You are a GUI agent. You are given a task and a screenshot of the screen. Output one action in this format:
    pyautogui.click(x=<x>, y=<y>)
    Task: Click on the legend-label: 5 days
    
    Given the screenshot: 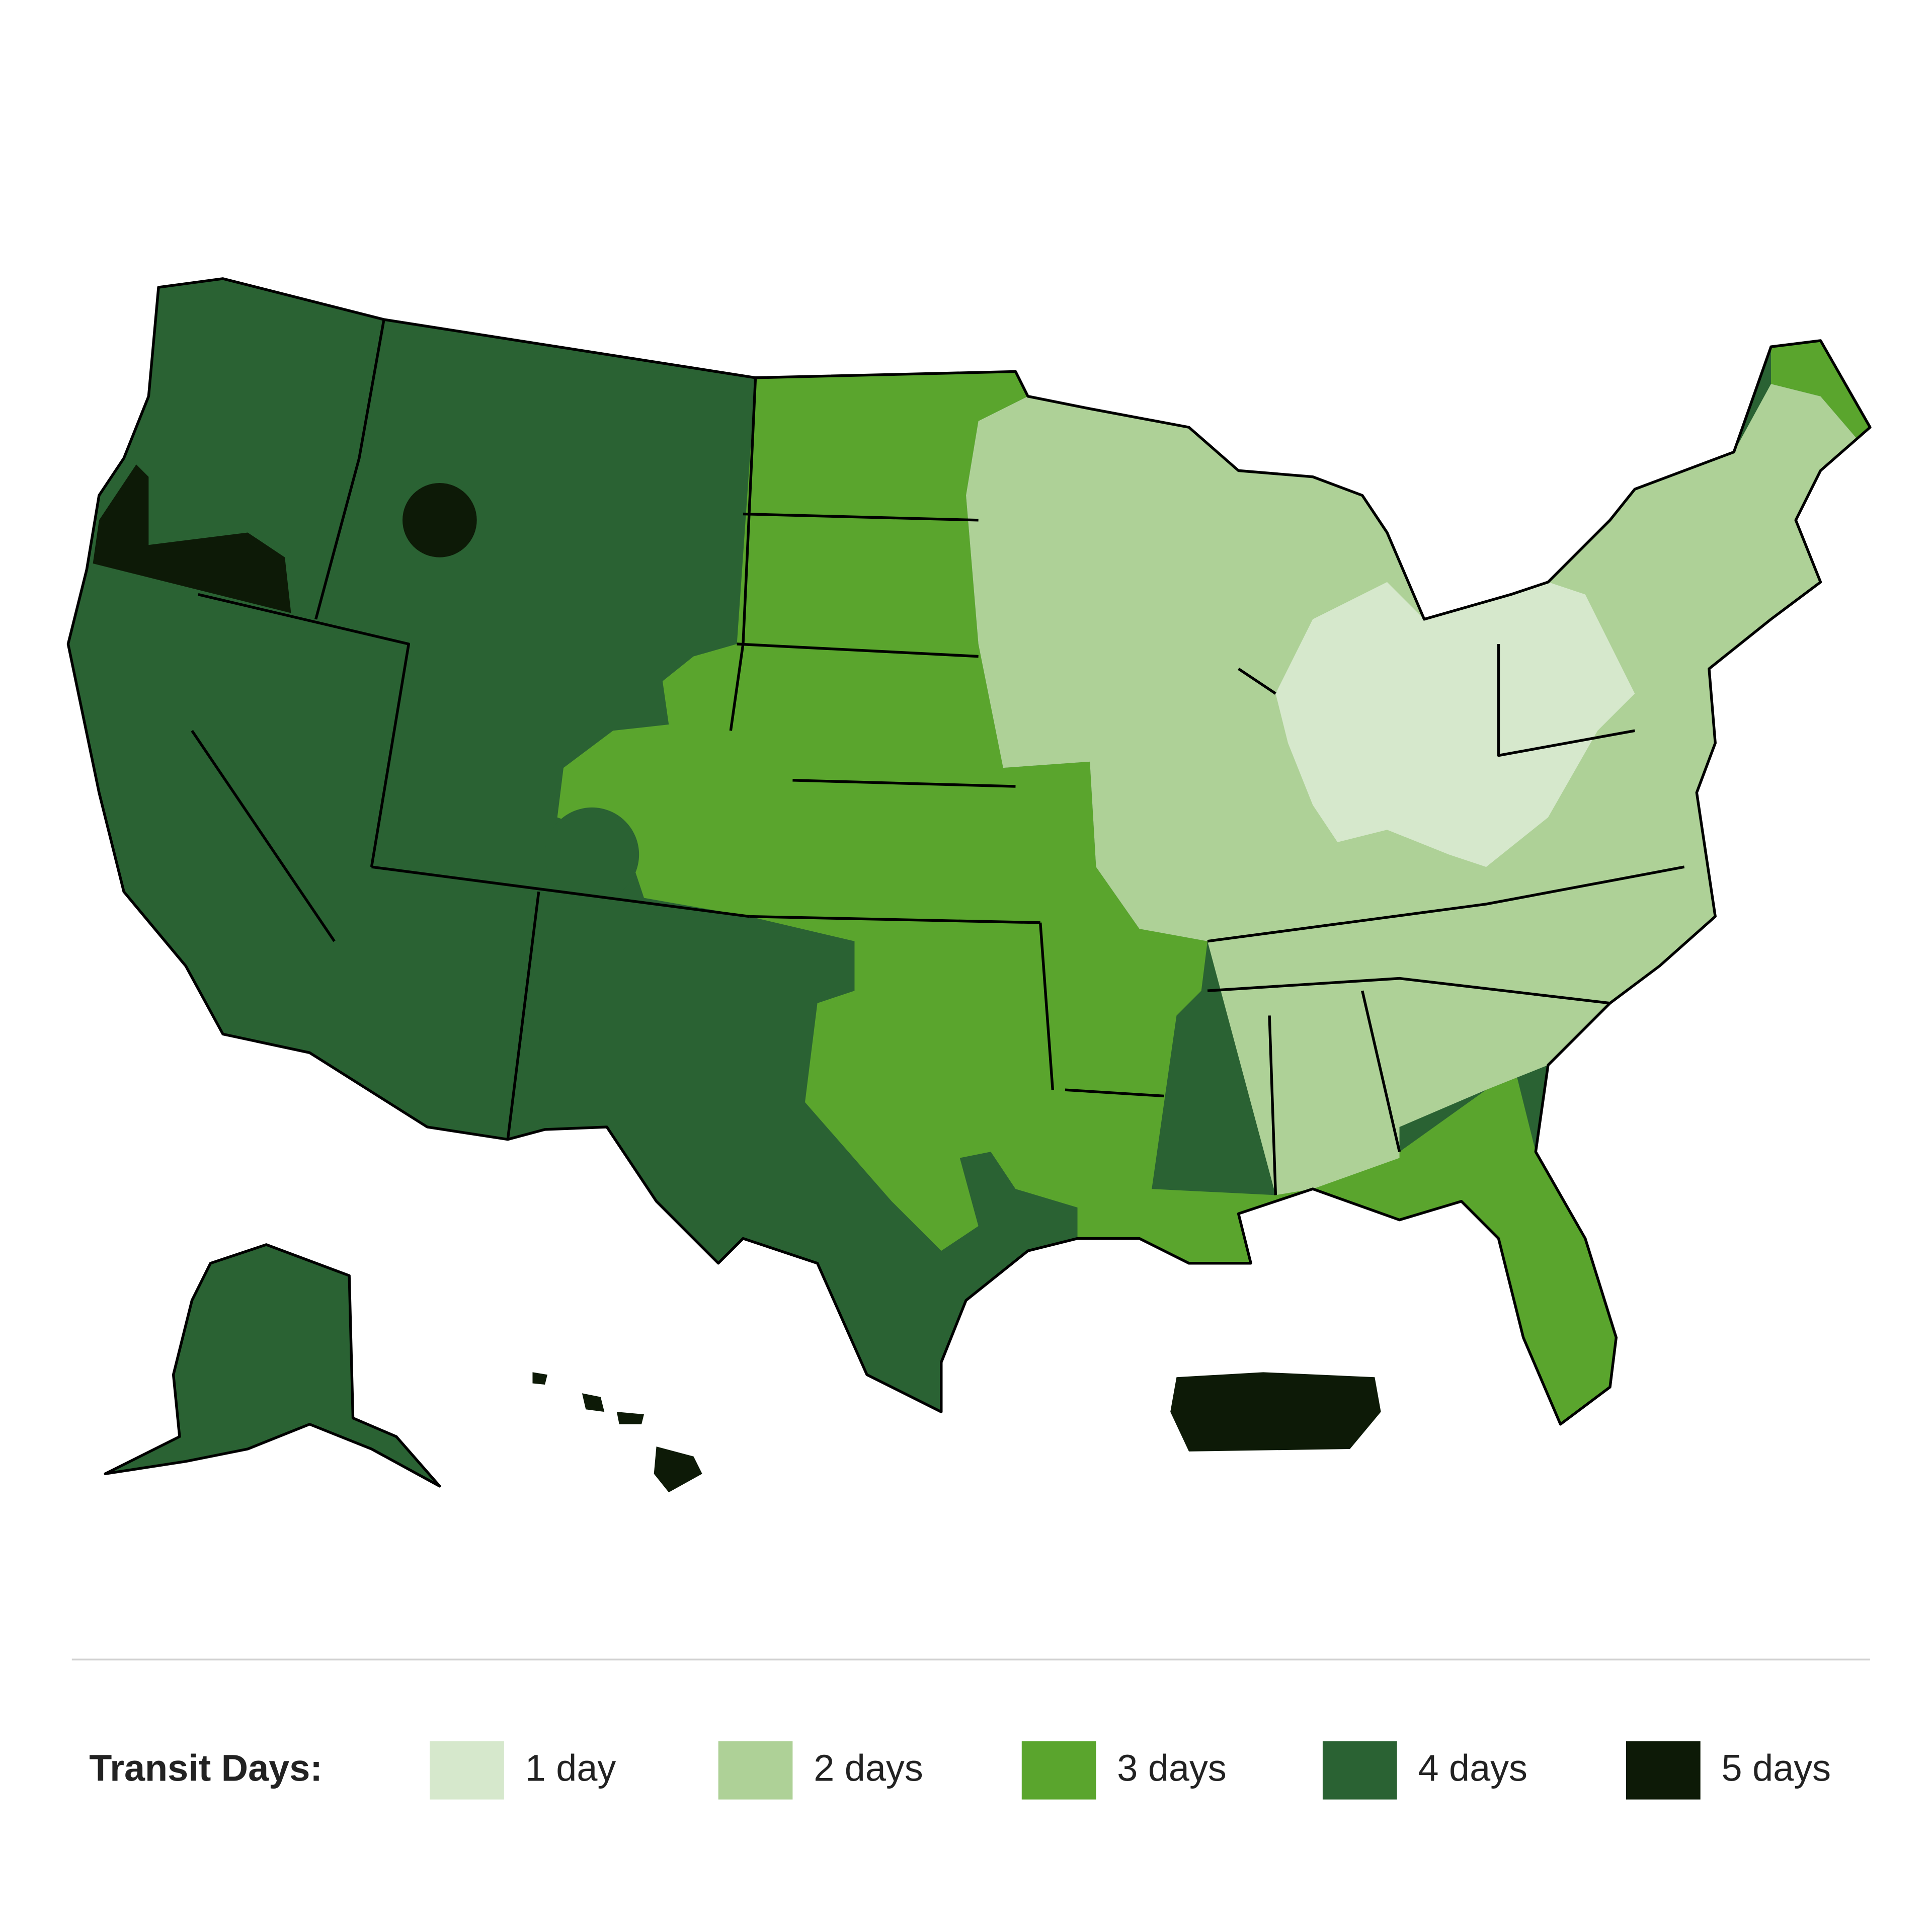 What is the action you would take?
    pyautogui.click(x=1776, y=1768)
    